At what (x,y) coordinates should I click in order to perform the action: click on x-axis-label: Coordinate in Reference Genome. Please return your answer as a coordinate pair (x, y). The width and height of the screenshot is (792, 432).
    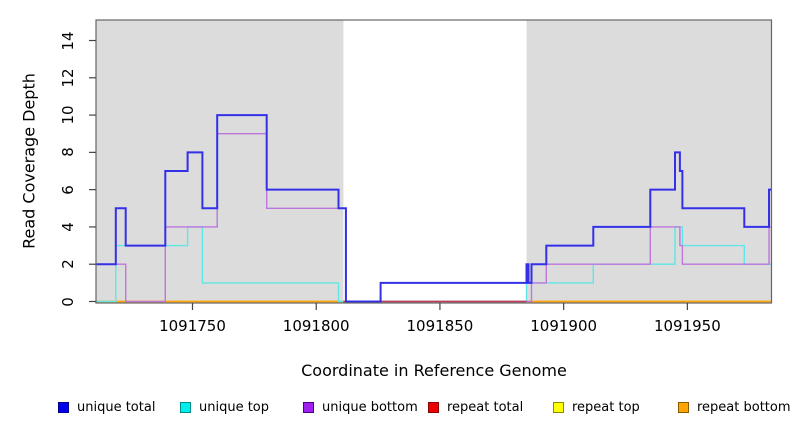
    Looking at the image, I should click on (434, 370).